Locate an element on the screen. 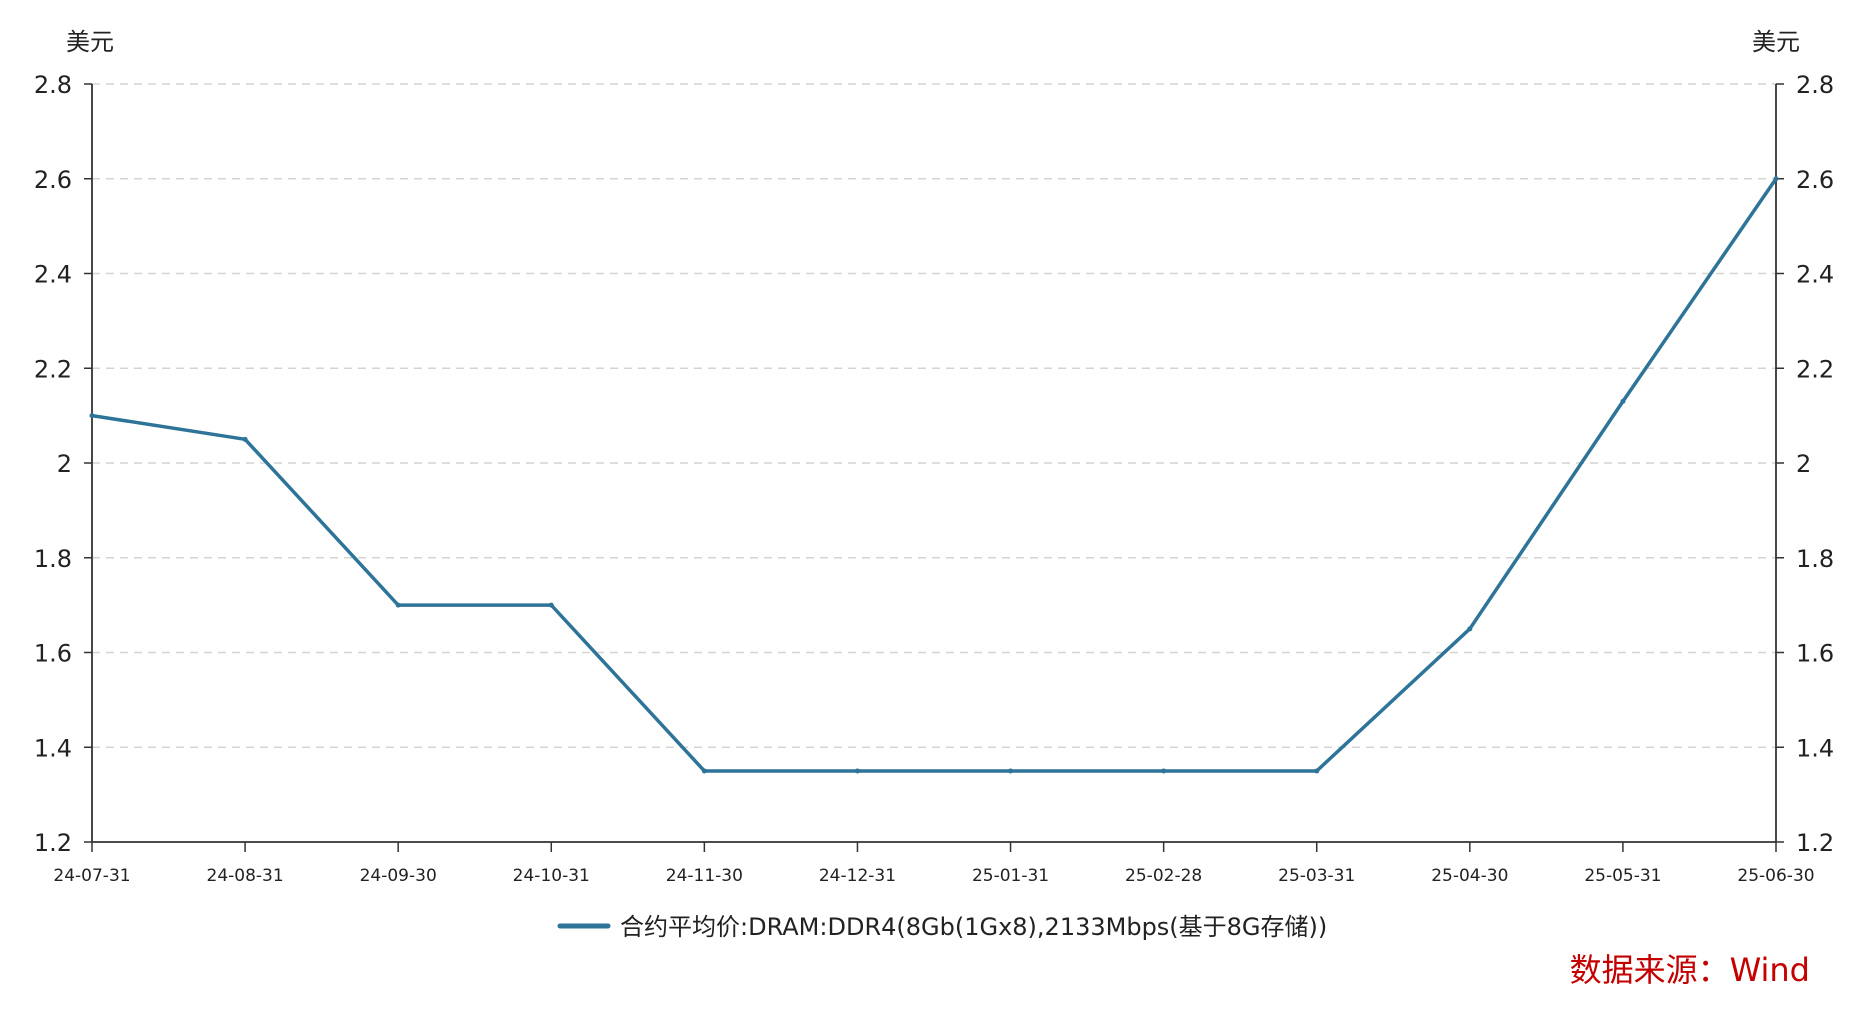 The height and width of the screenshot is (1012, 1858). y-tick-label-left: 1.4 is located at coordinates (53, 748).